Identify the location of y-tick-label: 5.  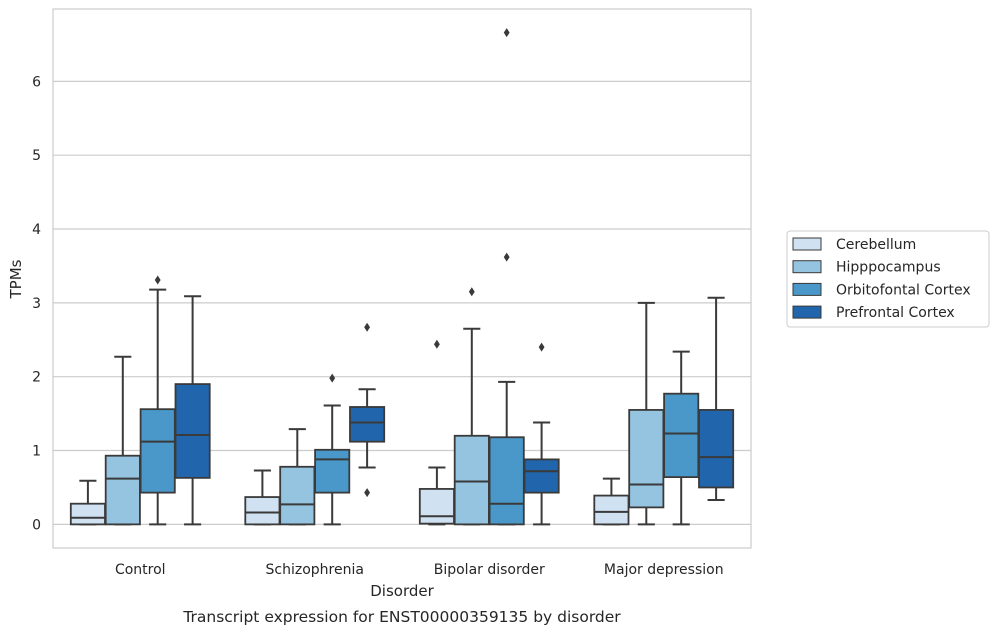
(36, 156).